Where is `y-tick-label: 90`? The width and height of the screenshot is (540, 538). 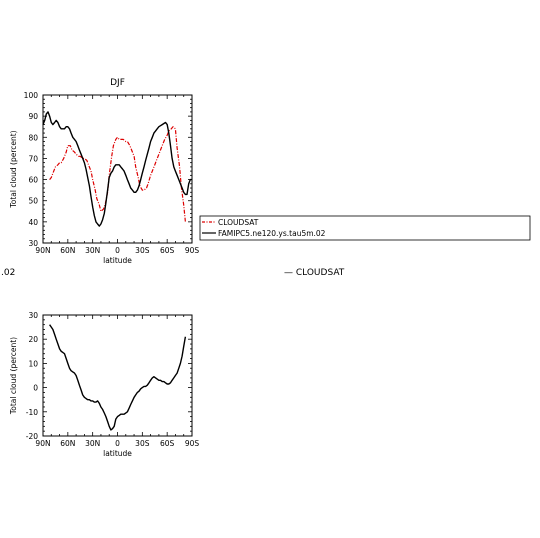 y-tick-label: 90 is located at coordinates (33, 116).